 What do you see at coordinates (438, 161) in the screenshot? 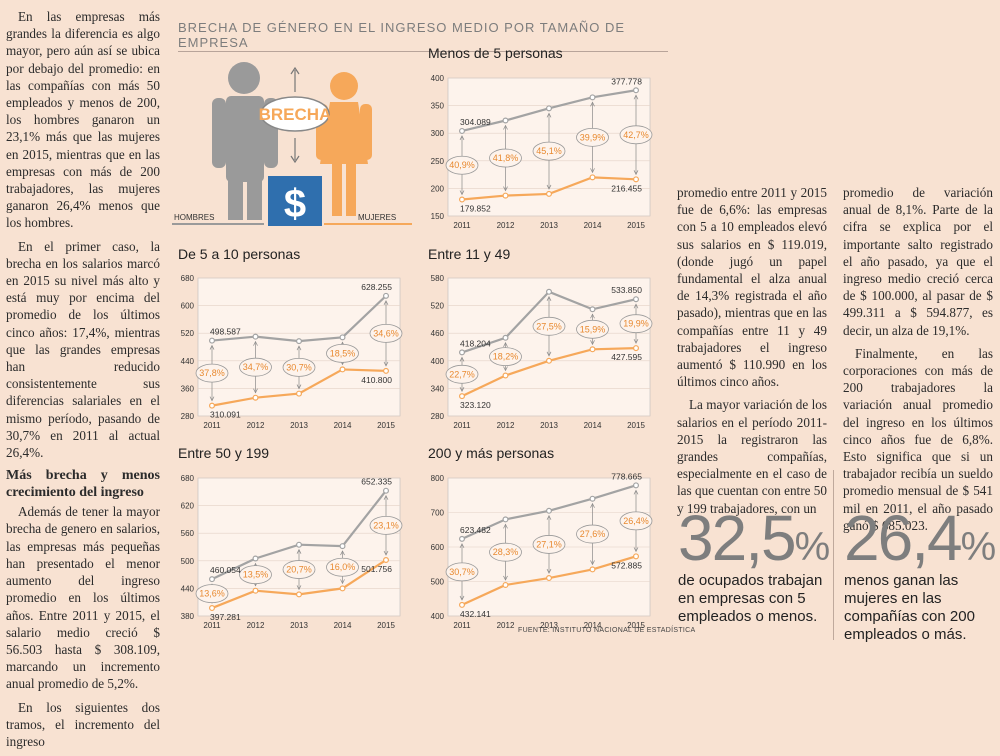
I see `y-tick-label: 250` at bounding box center [438, 161].